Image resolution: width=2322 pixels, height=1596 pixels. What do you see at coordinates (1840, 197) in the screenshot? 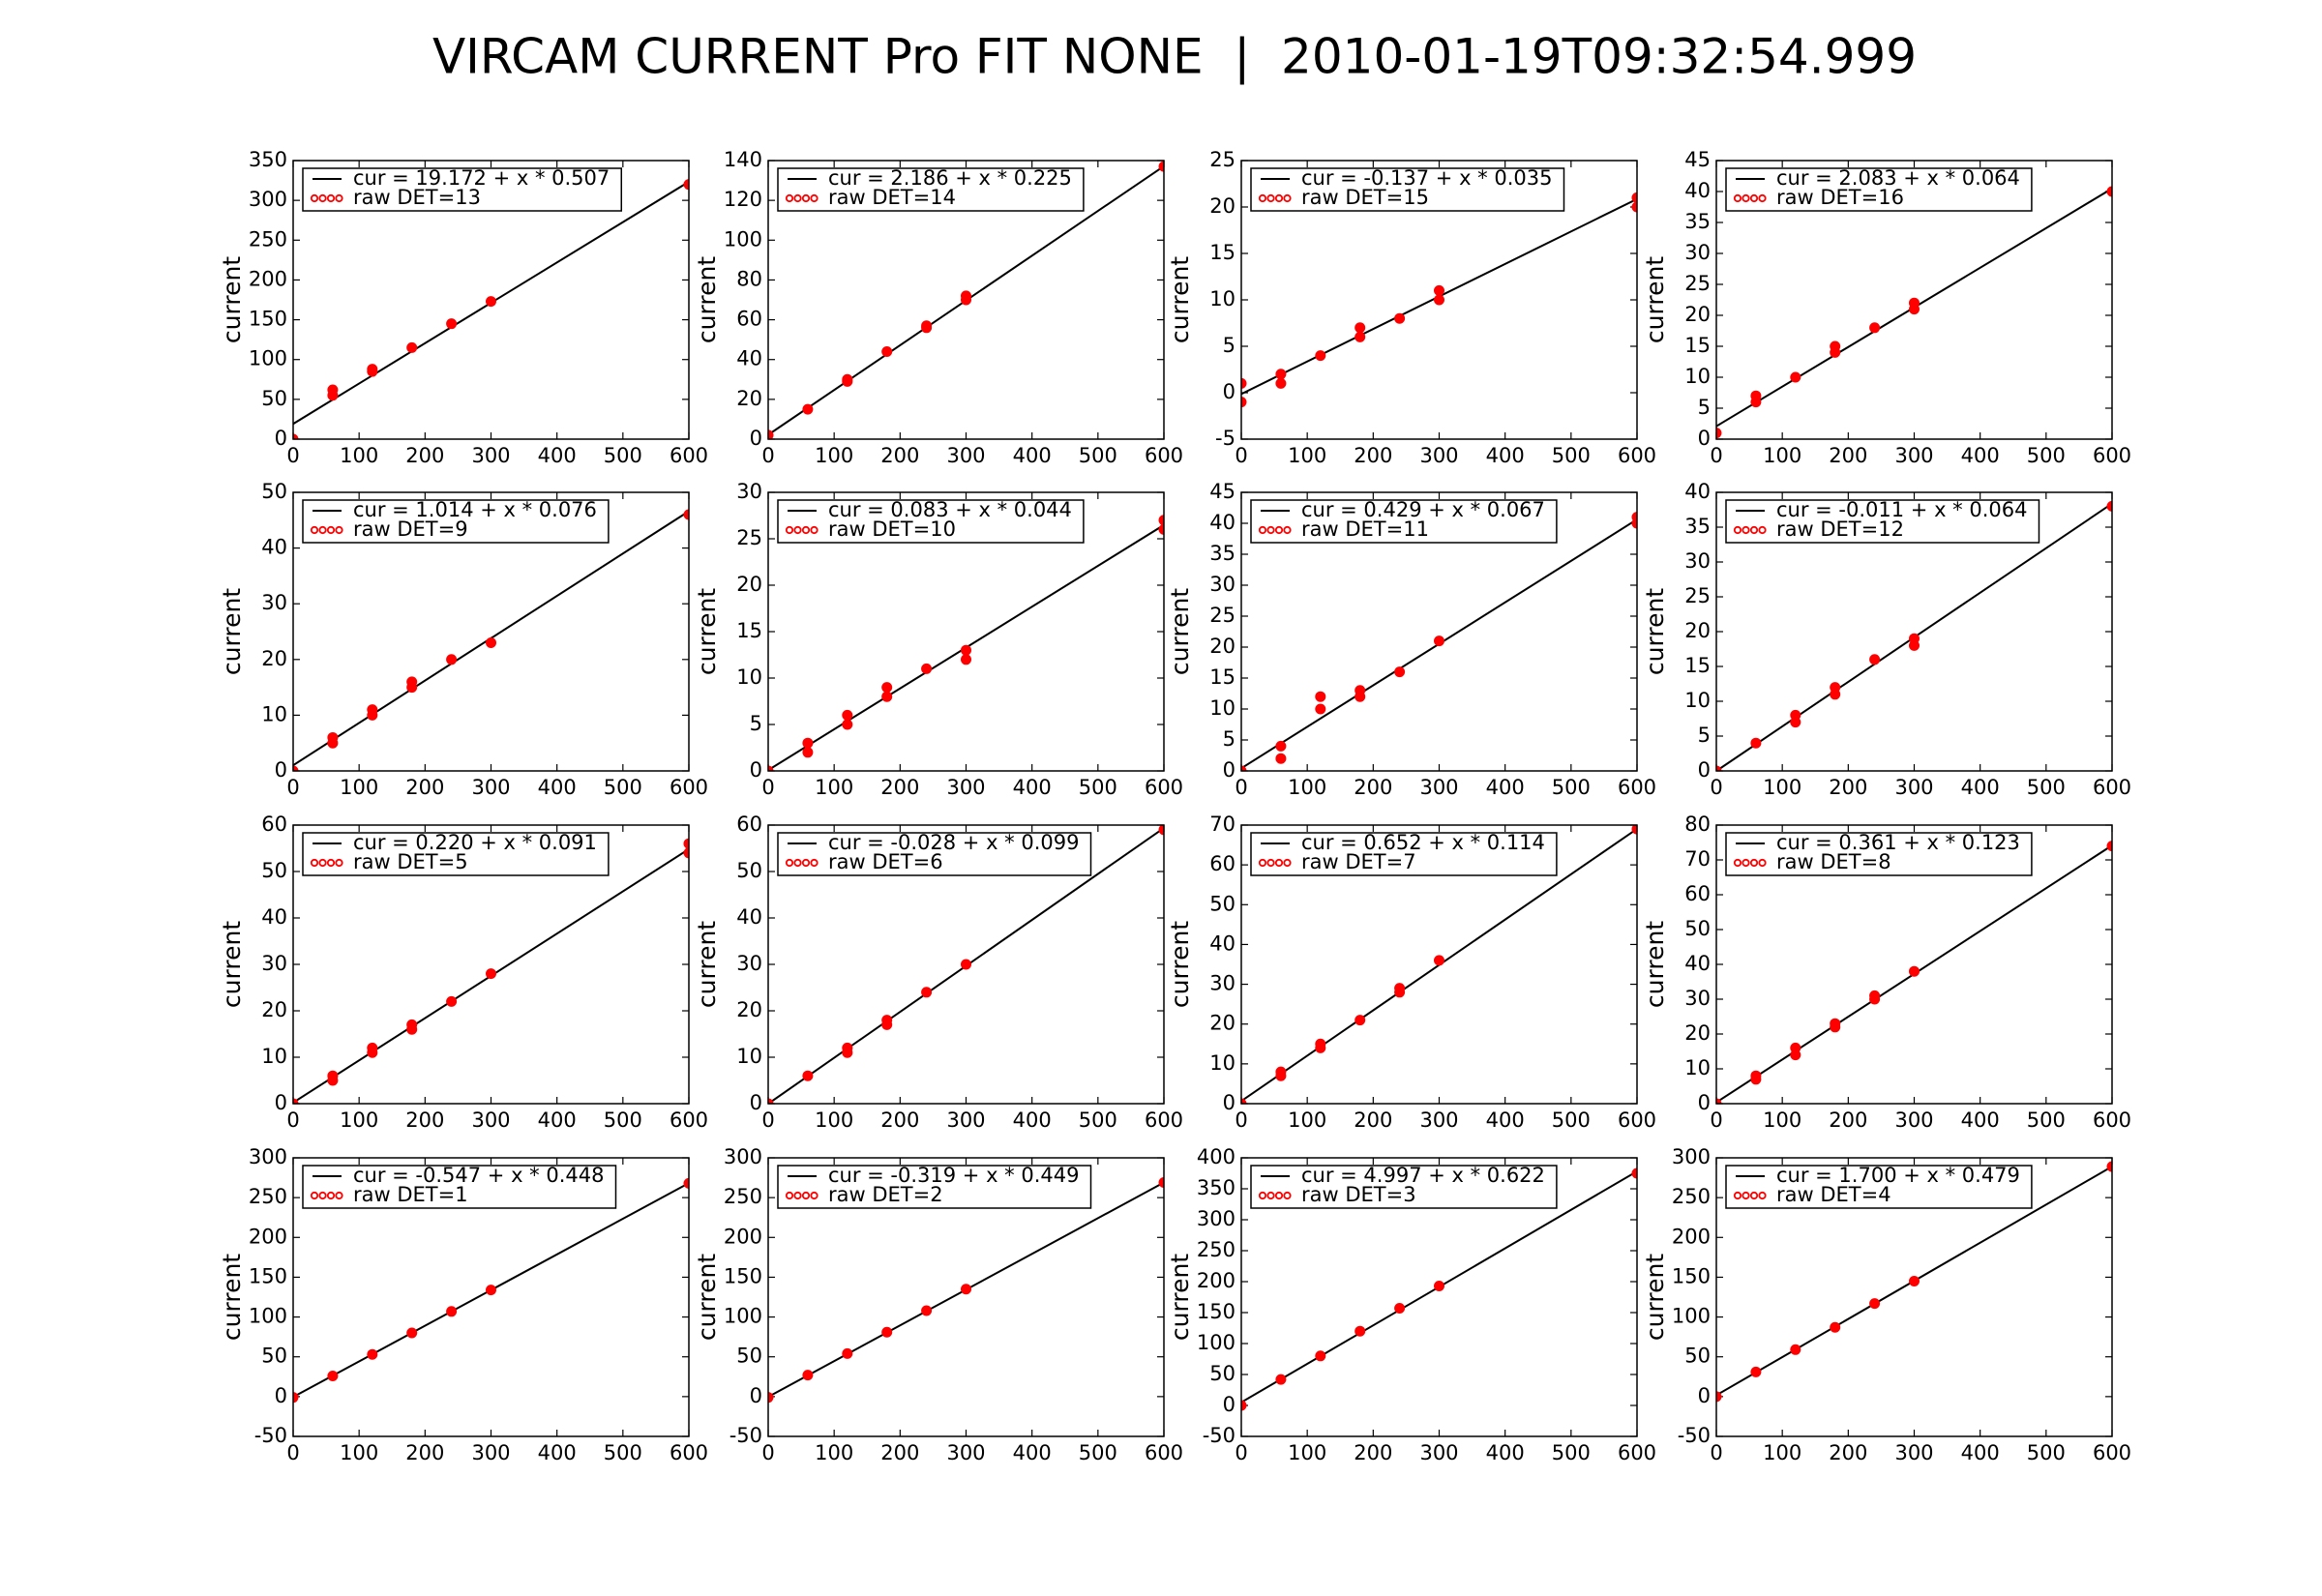
I see `legend-label: raw DET=16` at bounding box center [1840, 197].